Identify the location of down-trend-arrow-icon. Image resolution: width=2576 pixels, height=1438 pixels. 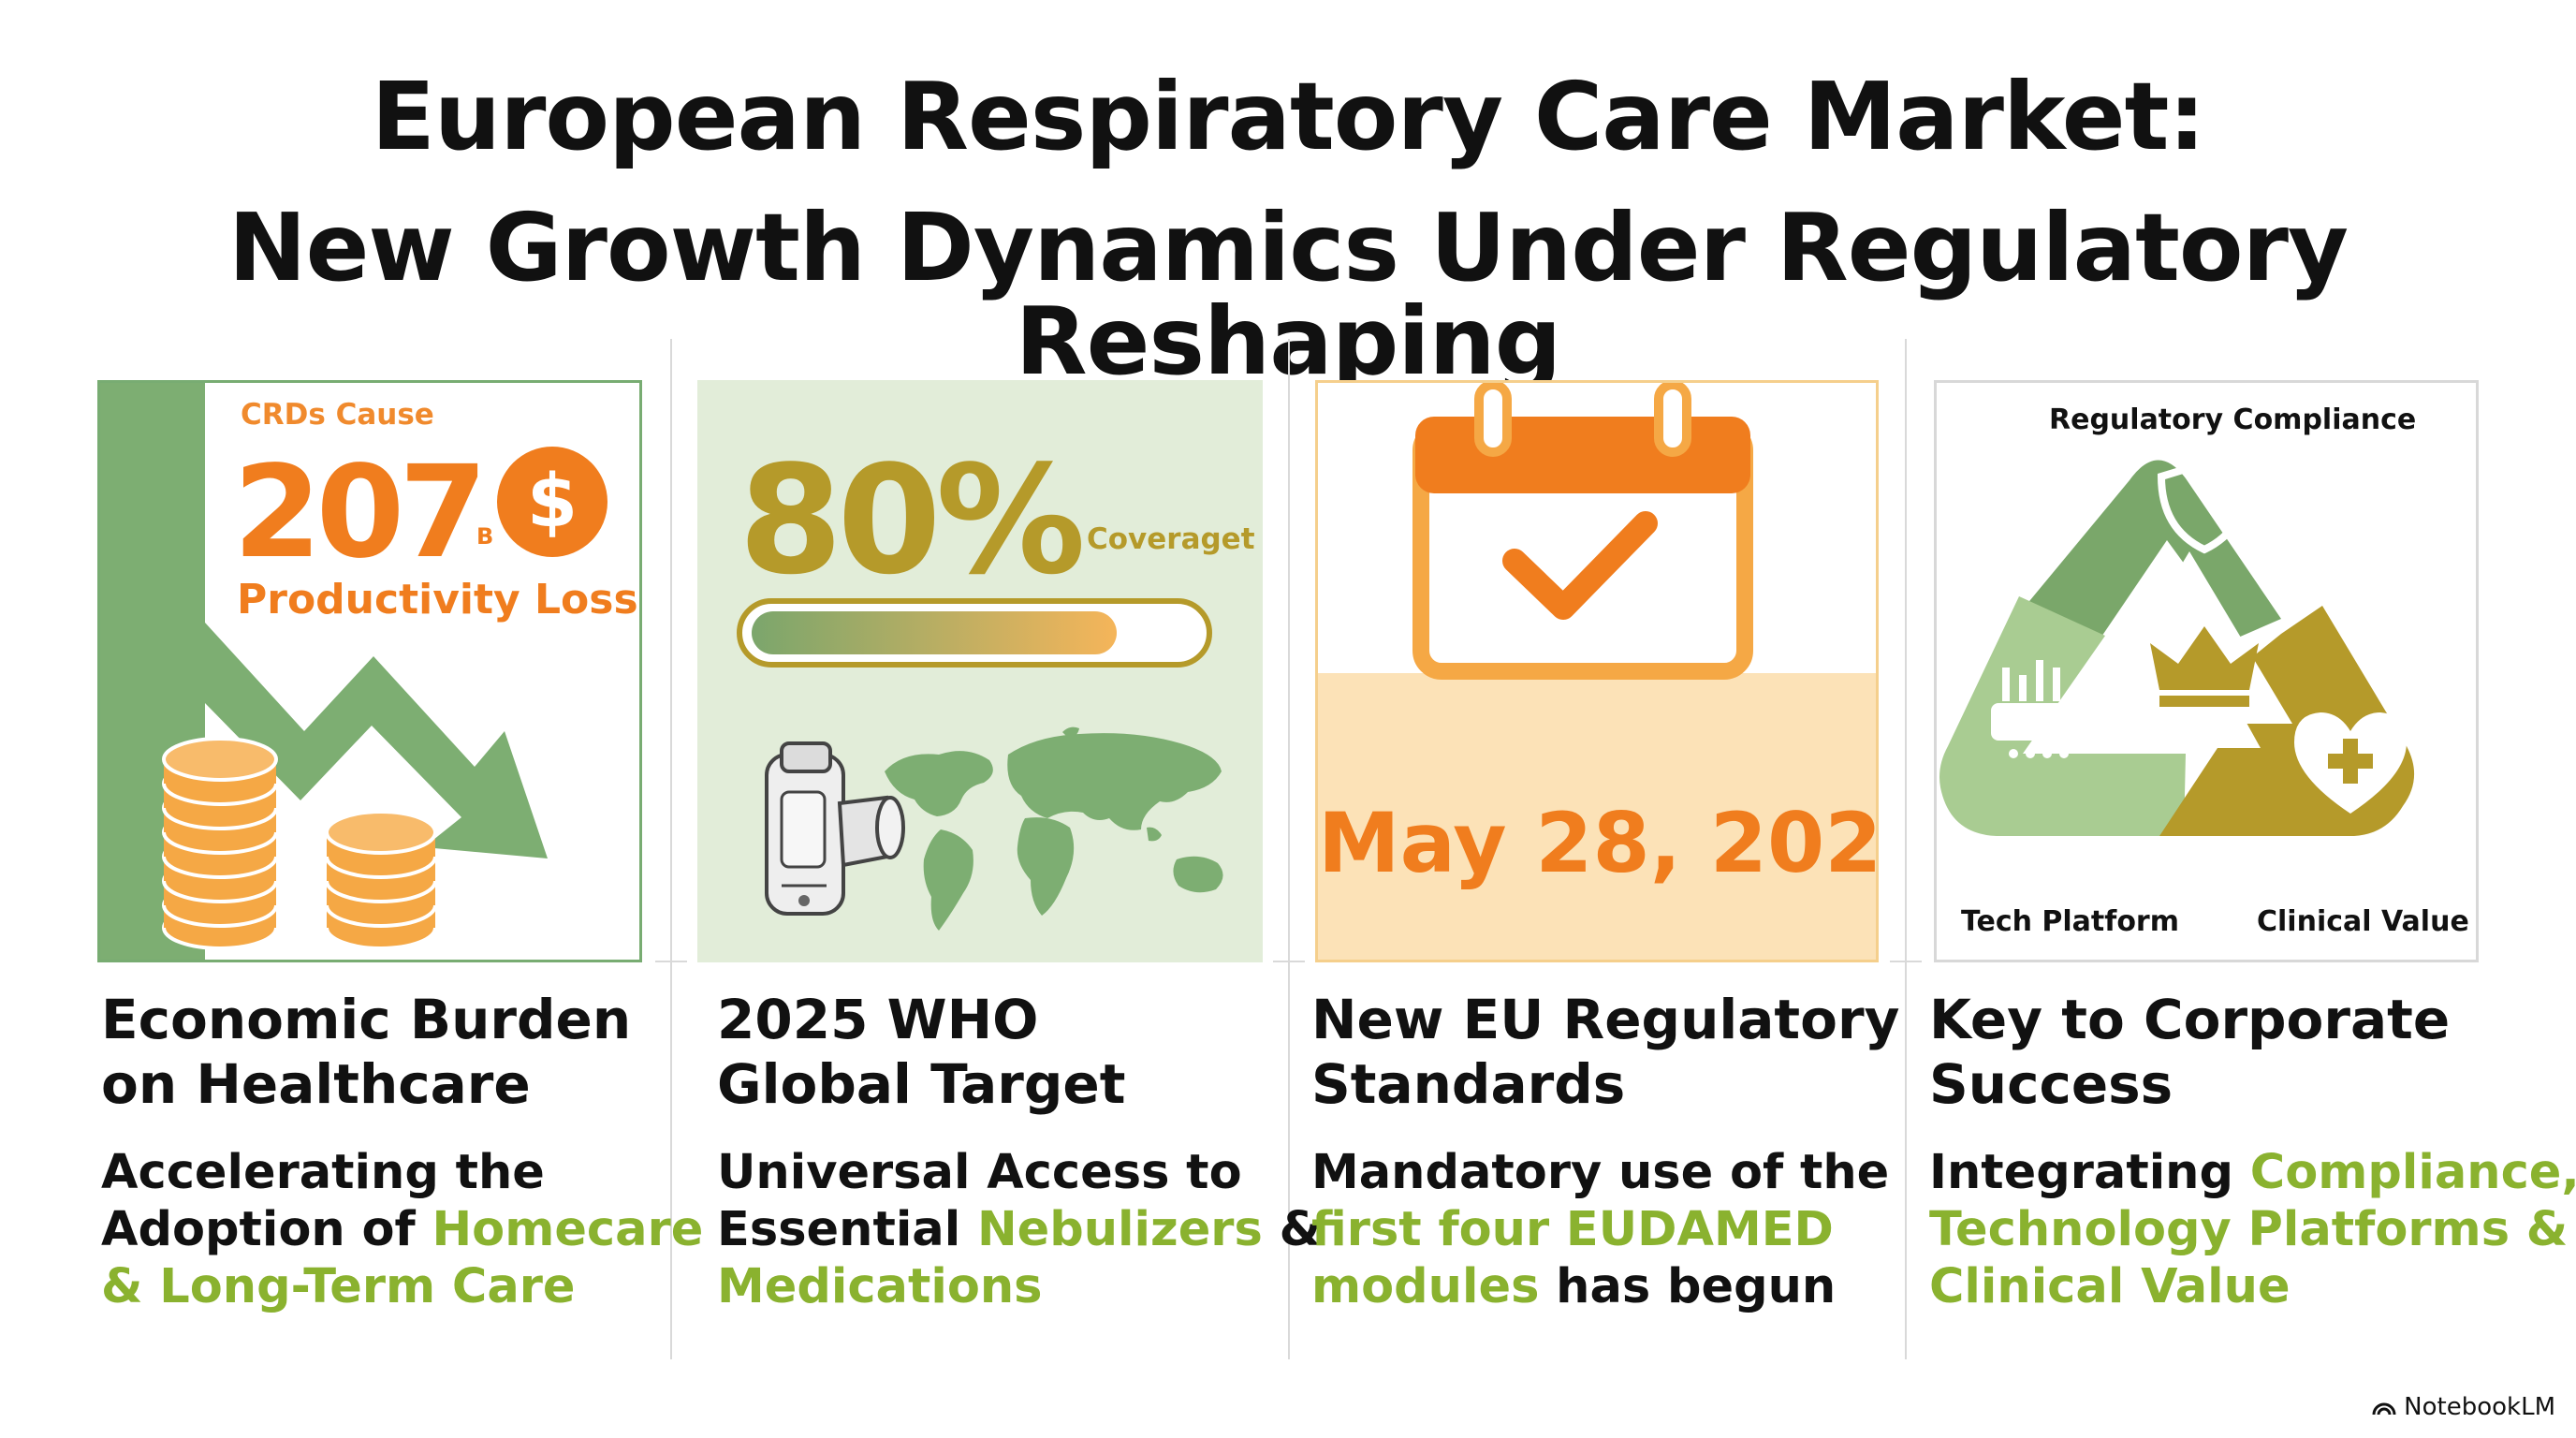
(324, 671).